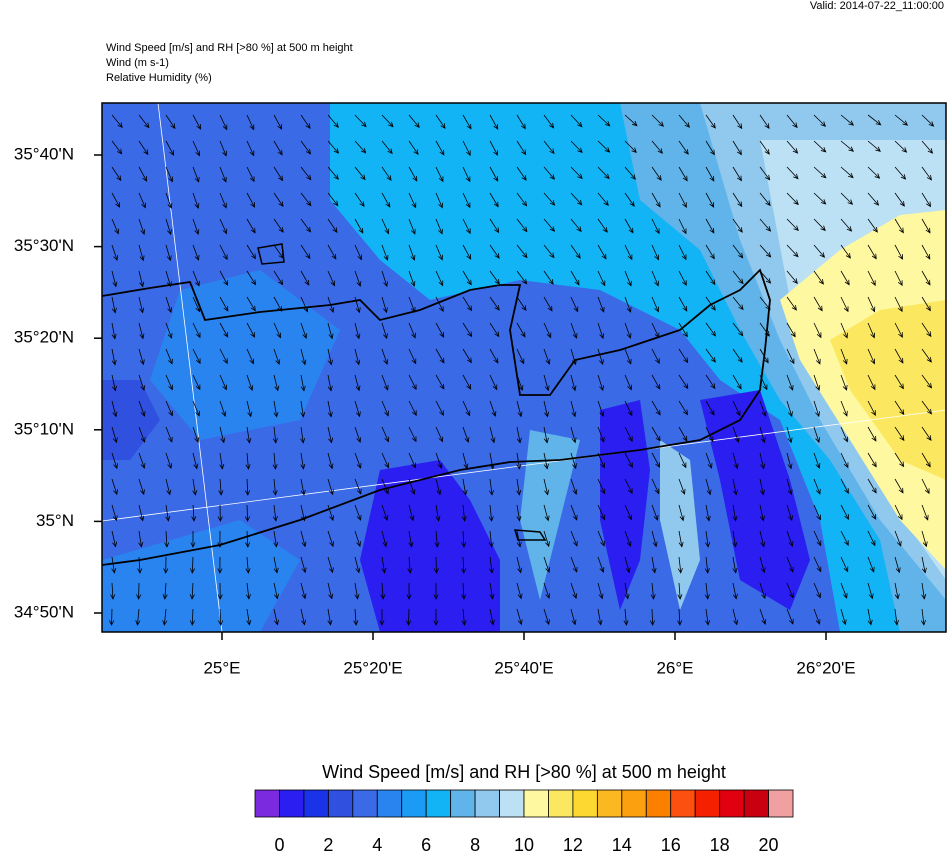 The image size is (948, 859). Describe the element at coordinates (44, 611) in the screenshot. I see `lat-label: 34°50'N` at that location.